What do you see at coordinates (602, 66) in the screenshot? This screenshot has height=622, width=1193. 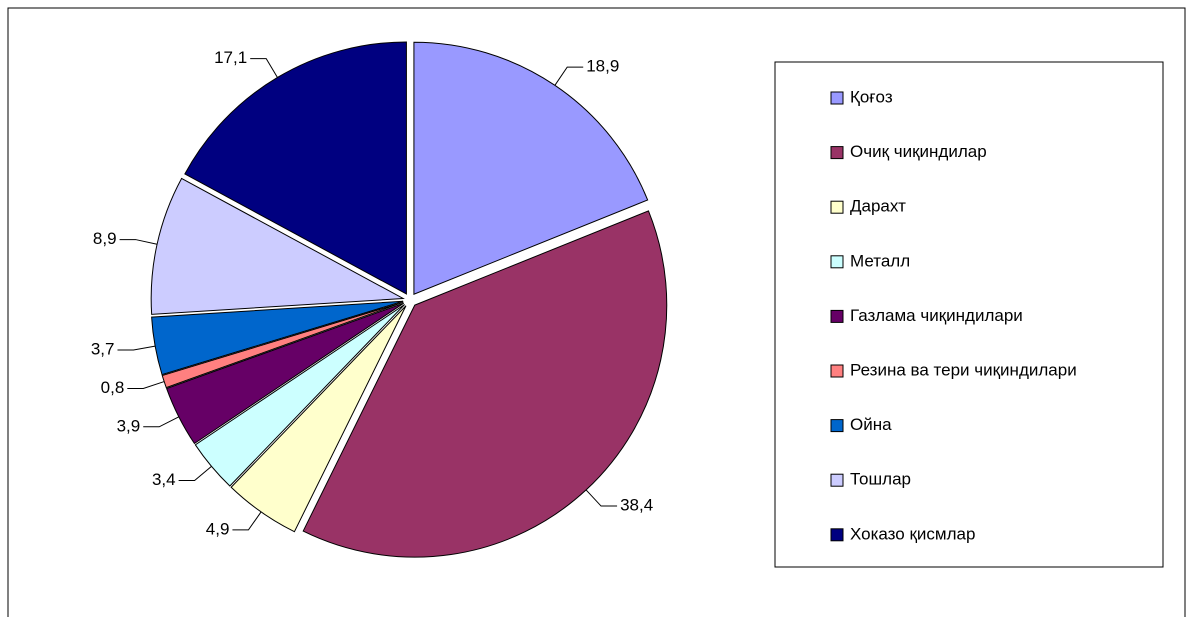 I see `data-label: 18,9` at bounding box center [602, 66].